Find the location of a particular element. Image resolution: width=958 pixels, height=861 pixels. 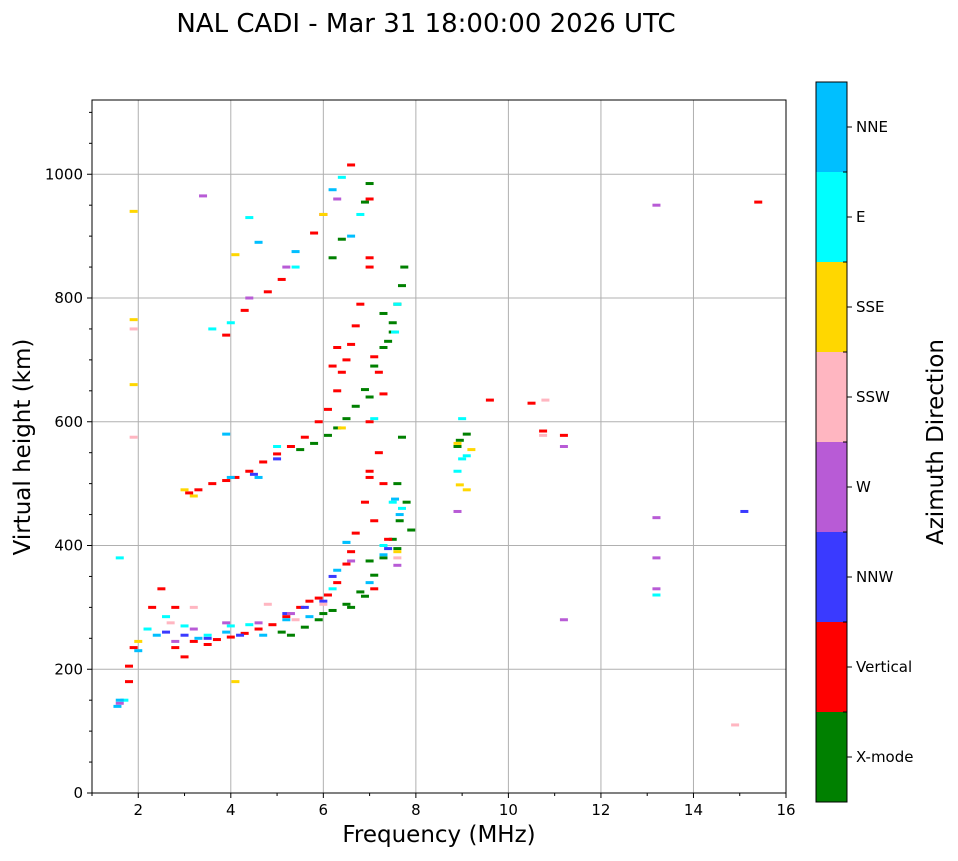

colorbar: X-mode Vertical NNW W SSW SSE E NNE is located at coordinates (864, 442).